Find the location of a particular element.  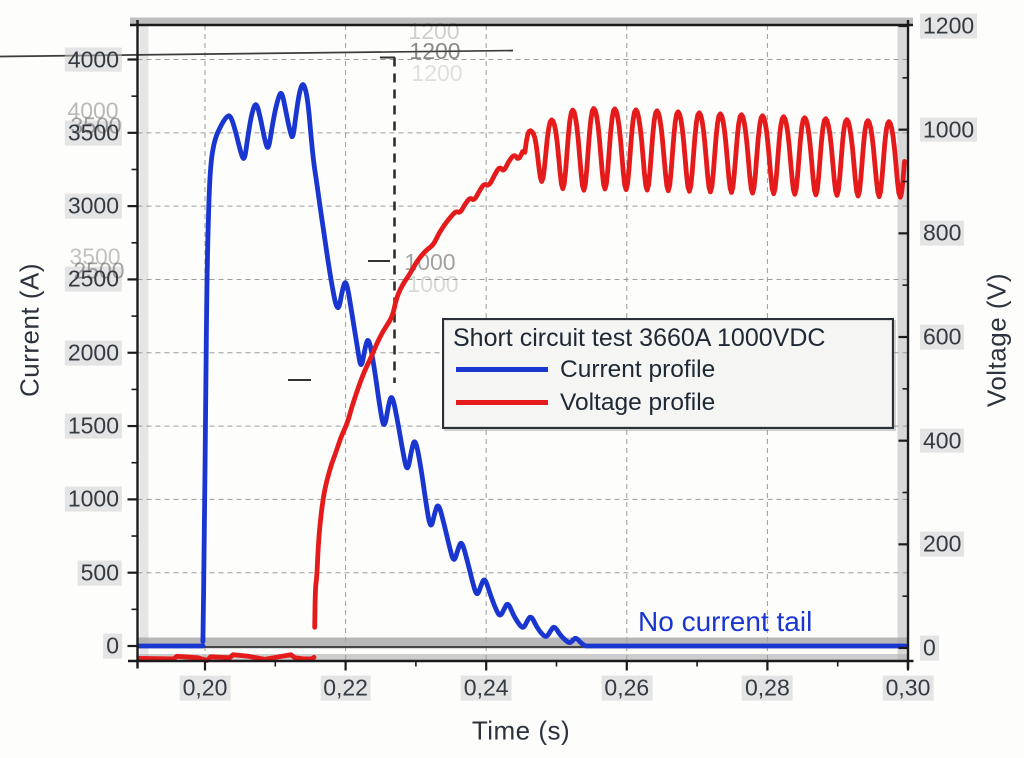

right-axis-title: Voltage (V) is located at coordinates (996, 340).